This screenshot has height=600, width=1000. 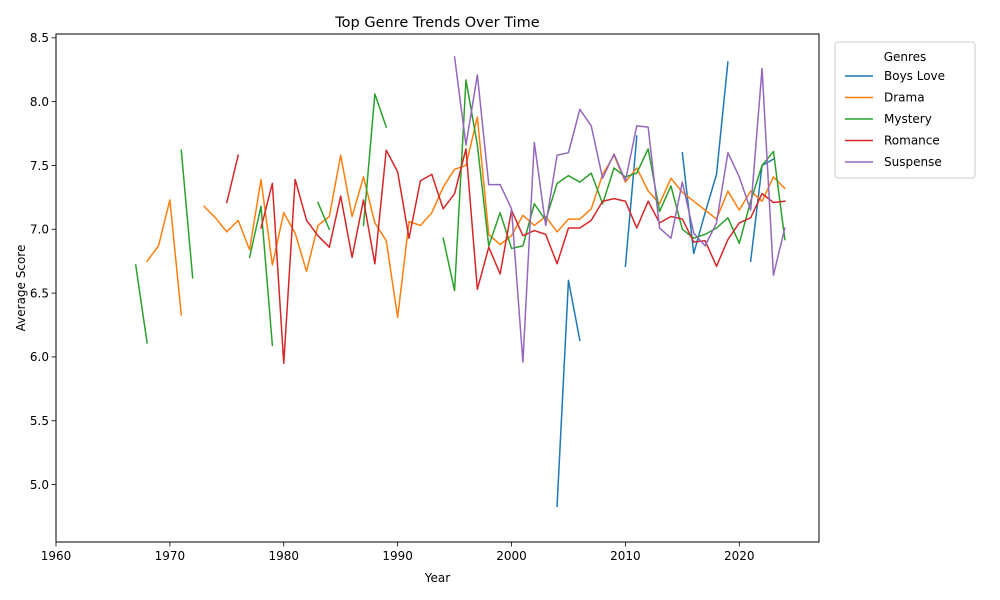 I want to click on x-tick-label: 1960, so click(x=56, y=556).